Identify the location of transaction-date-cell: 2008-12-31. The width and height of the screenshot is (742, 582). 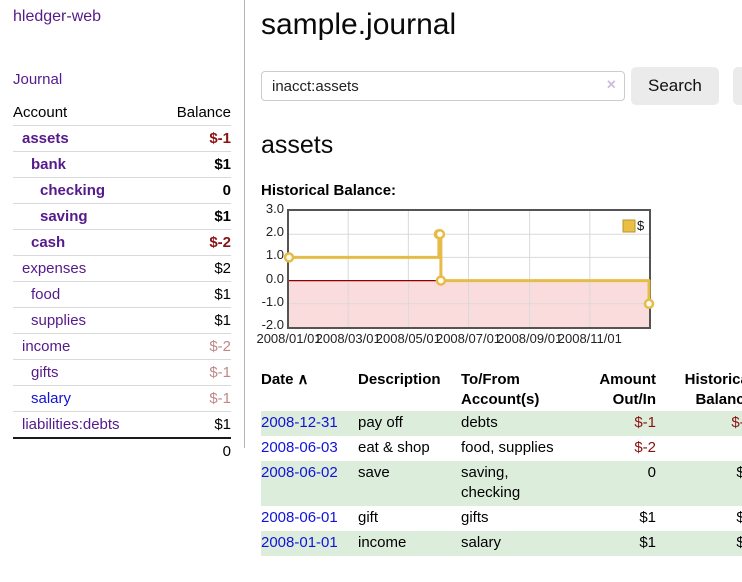
(309, 423).